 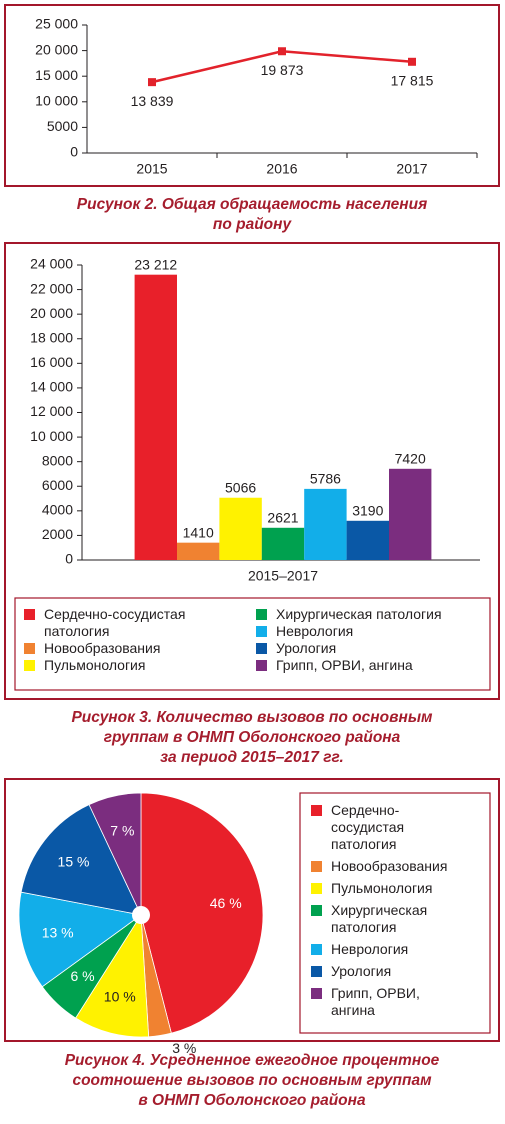 What do you see at coordinates (155, 264) in the screenshot?
I see `data-label: 23 212` at bounding box center [155, 264].